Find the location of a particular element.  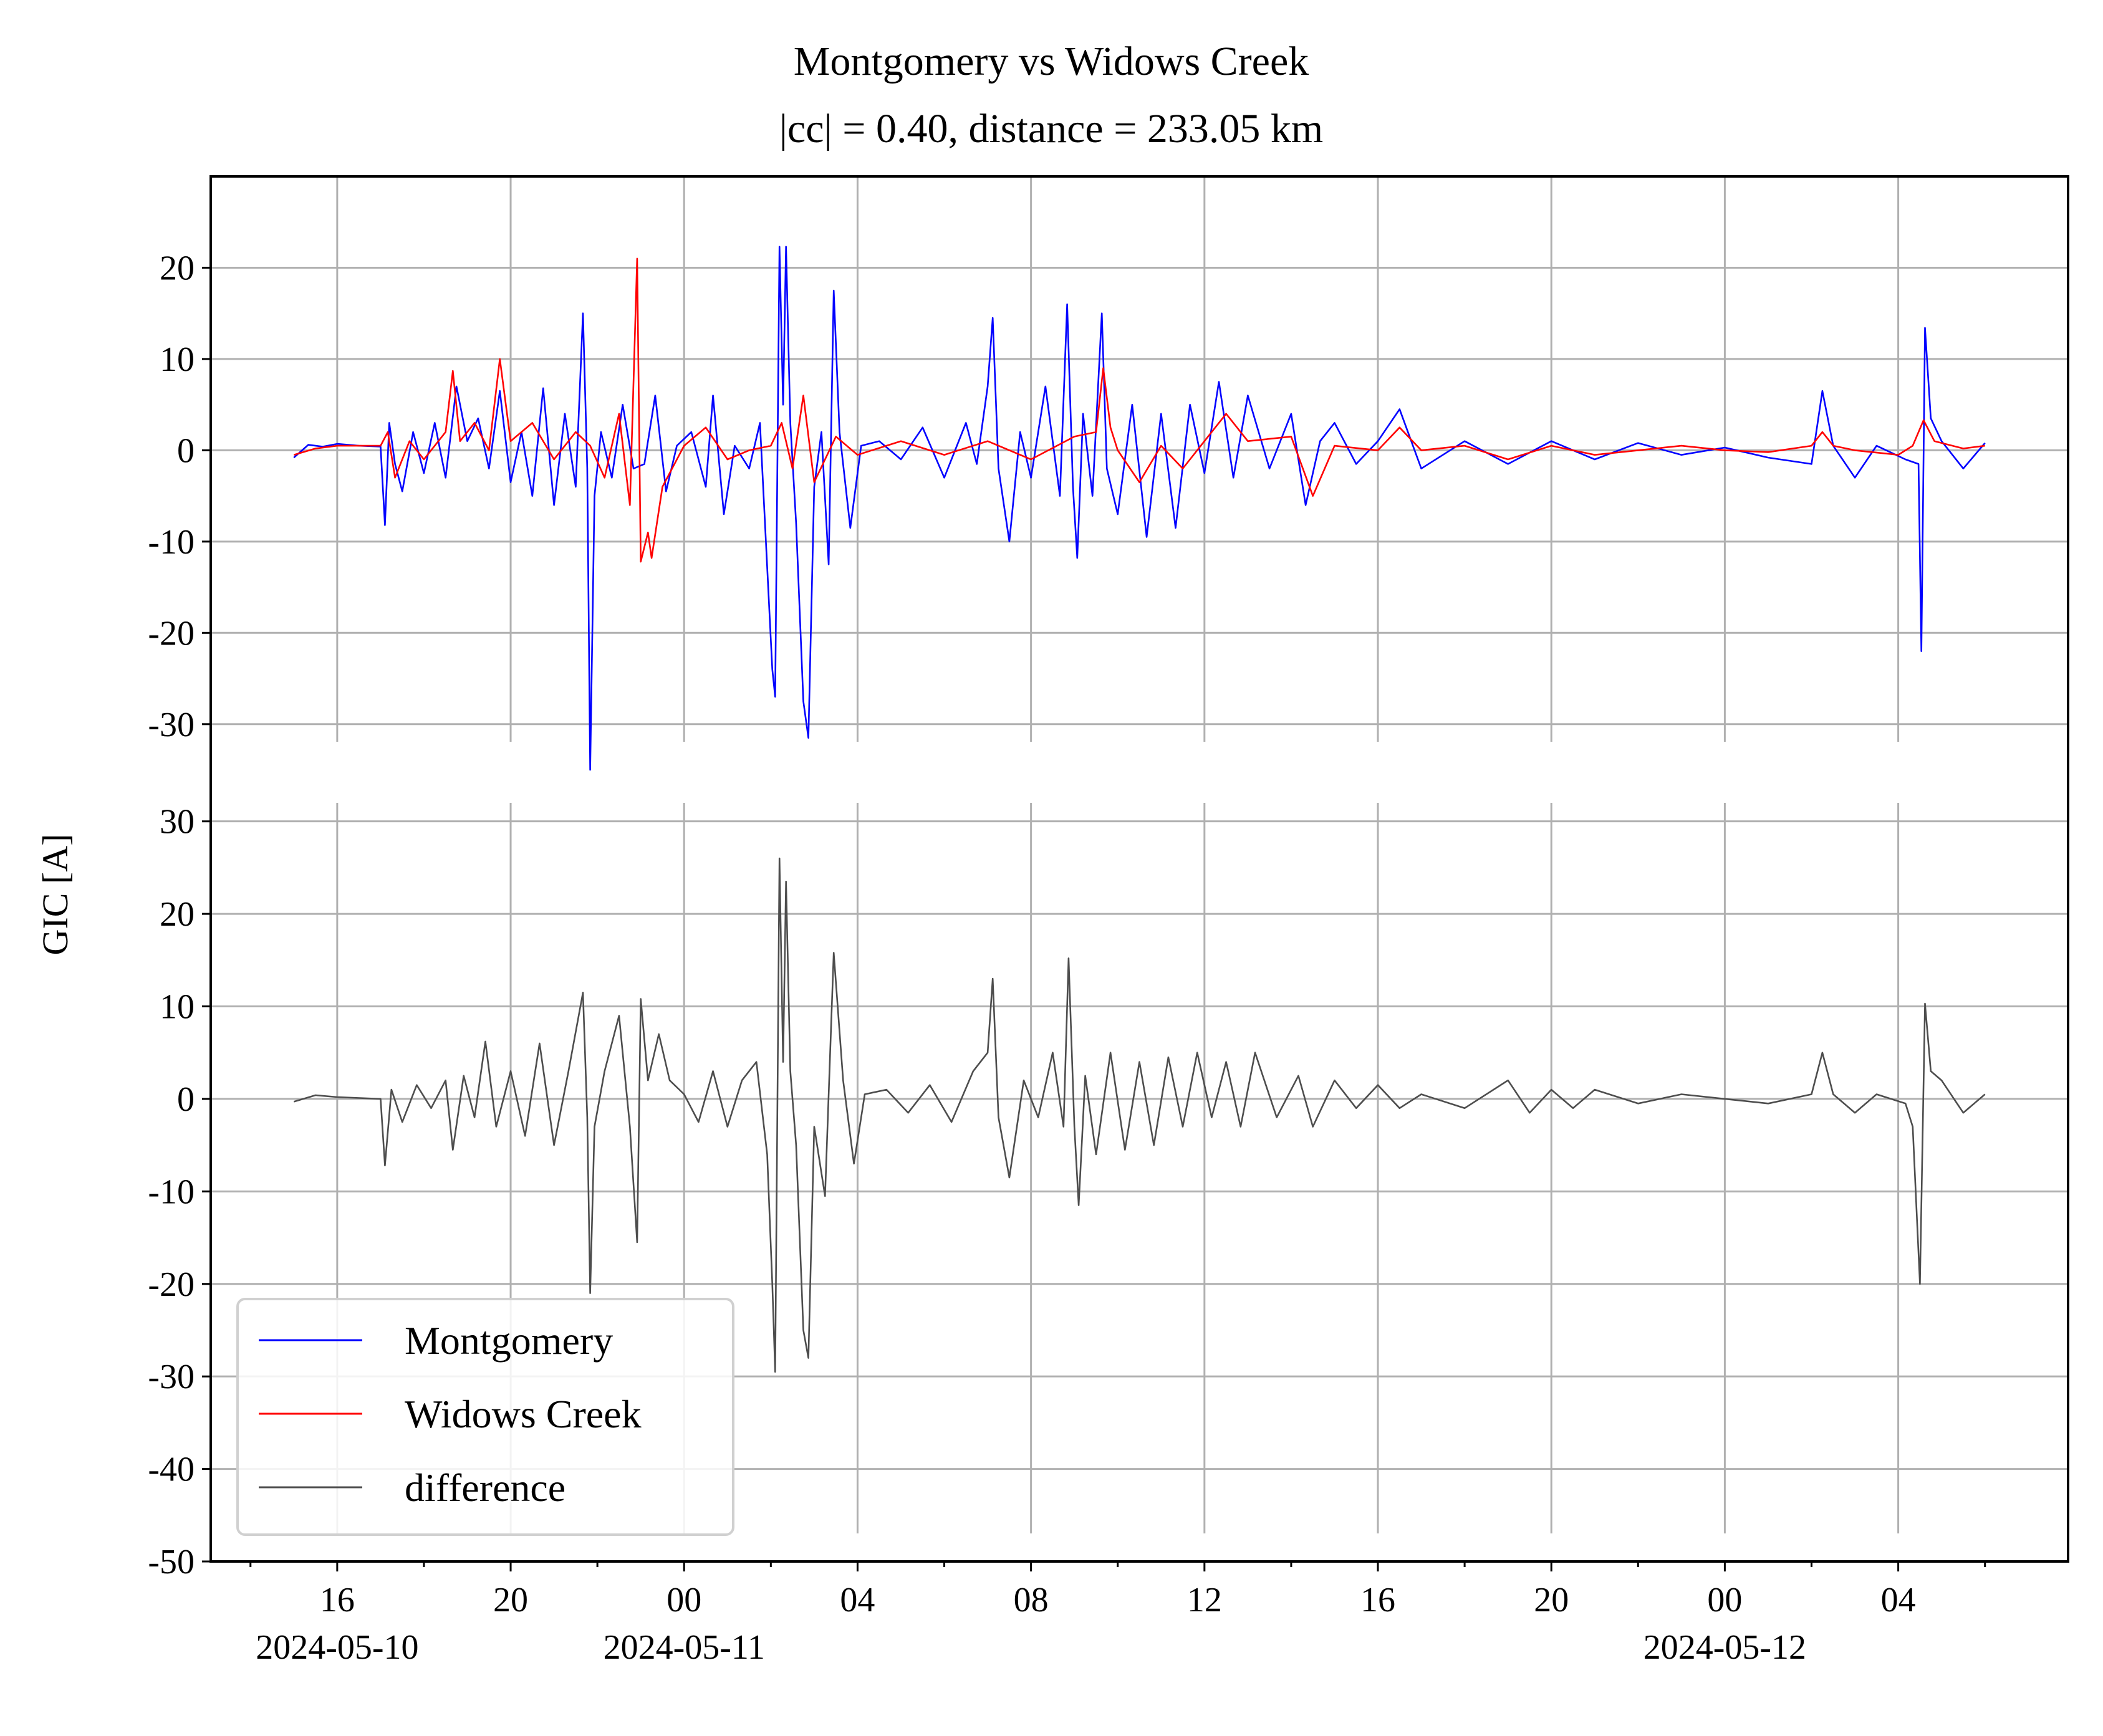

y-tick-label: 30 is located at coordinates (177, 822).